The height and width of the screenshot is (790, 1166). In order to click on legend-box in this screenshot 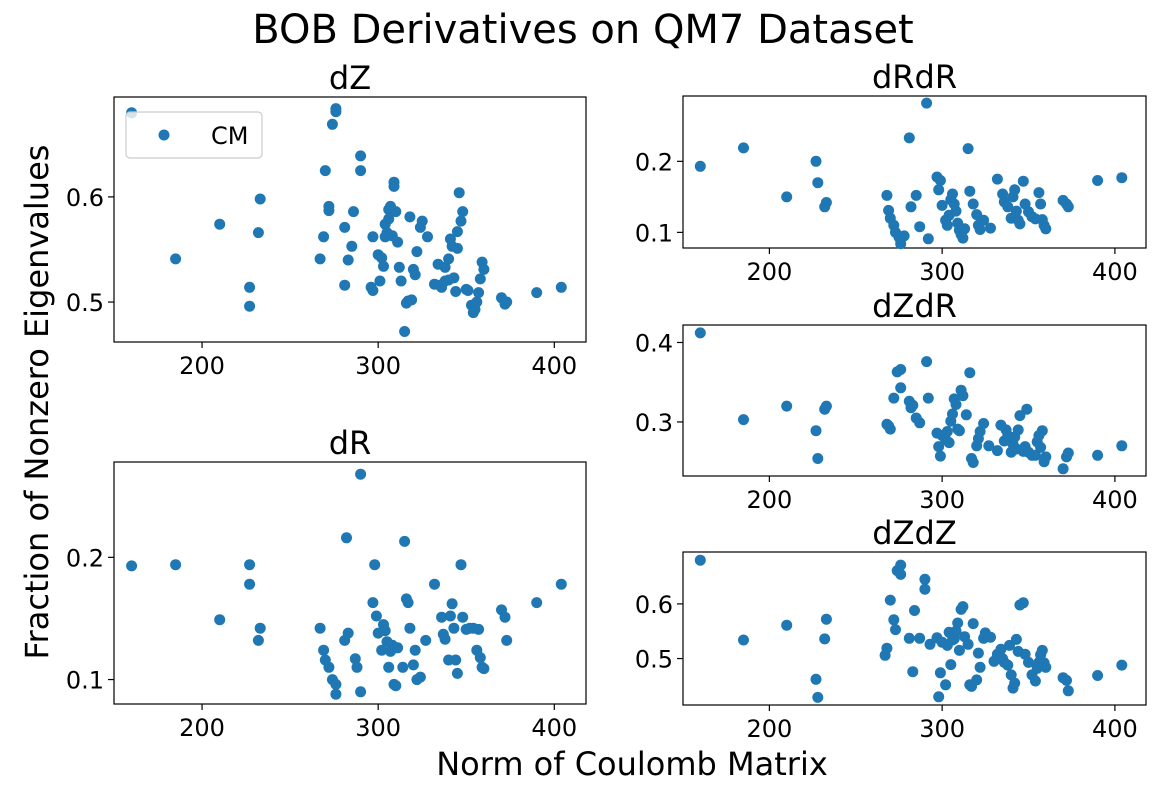, I will do `click(194, 135)`.